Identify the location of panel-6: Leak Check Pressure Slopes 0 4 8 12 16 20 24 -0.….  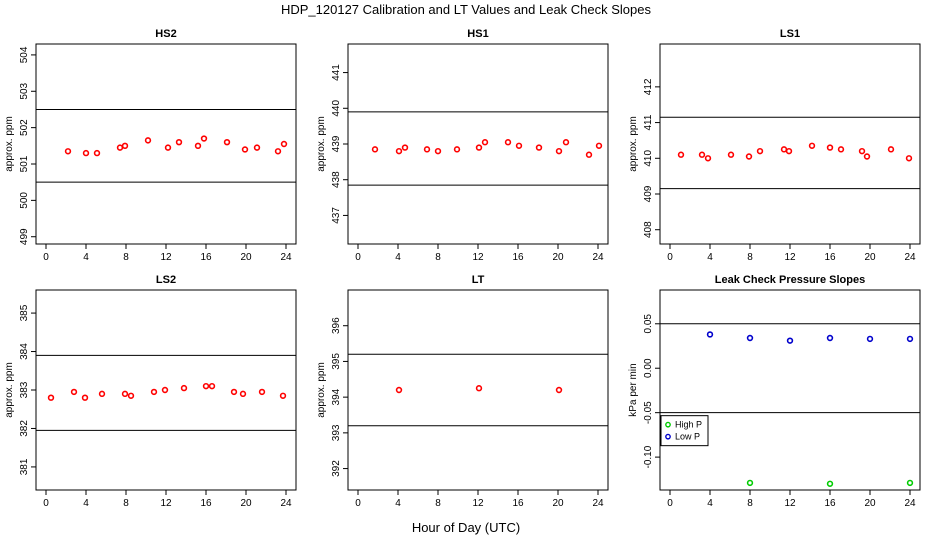
(774, 391).